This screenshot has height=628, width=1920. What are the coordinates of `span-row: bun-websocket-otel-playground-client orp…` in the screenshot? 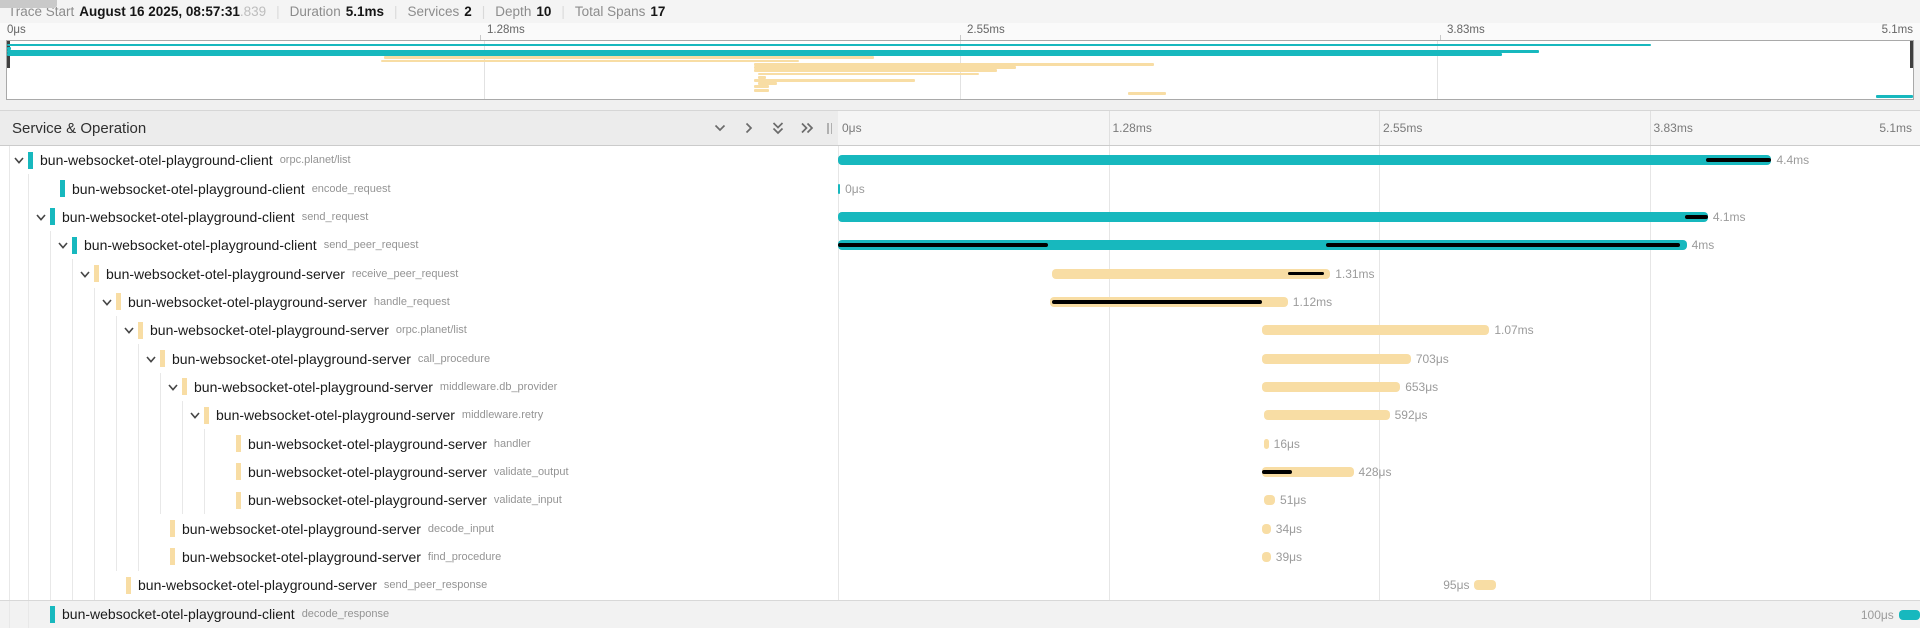 It's located at (960, 160).